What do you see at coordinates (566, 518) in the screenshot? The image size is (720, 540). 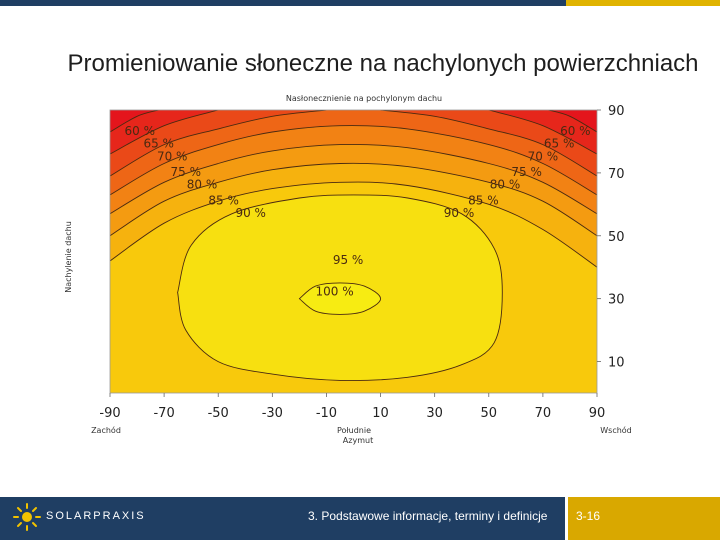 I see `footer-divider` at bounding box center [566, 518].